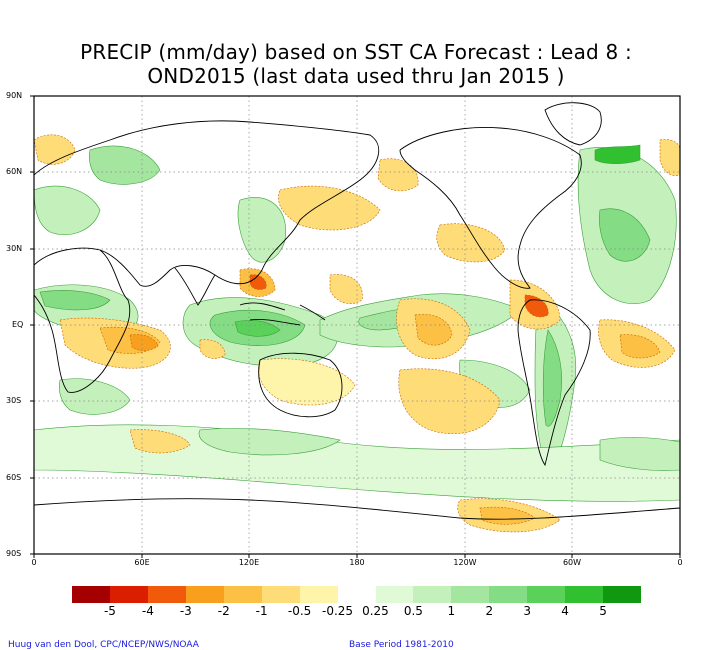 The image size is (712, 650). I want to click on australia-coastline, so click(300, 385).